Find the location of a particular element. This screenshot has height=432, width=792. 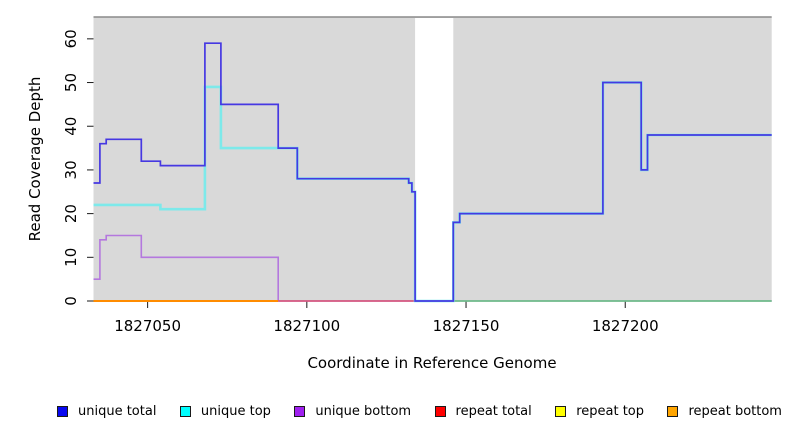

legend-item-repeat-total: repeat total is located at coordinates (483, 411).